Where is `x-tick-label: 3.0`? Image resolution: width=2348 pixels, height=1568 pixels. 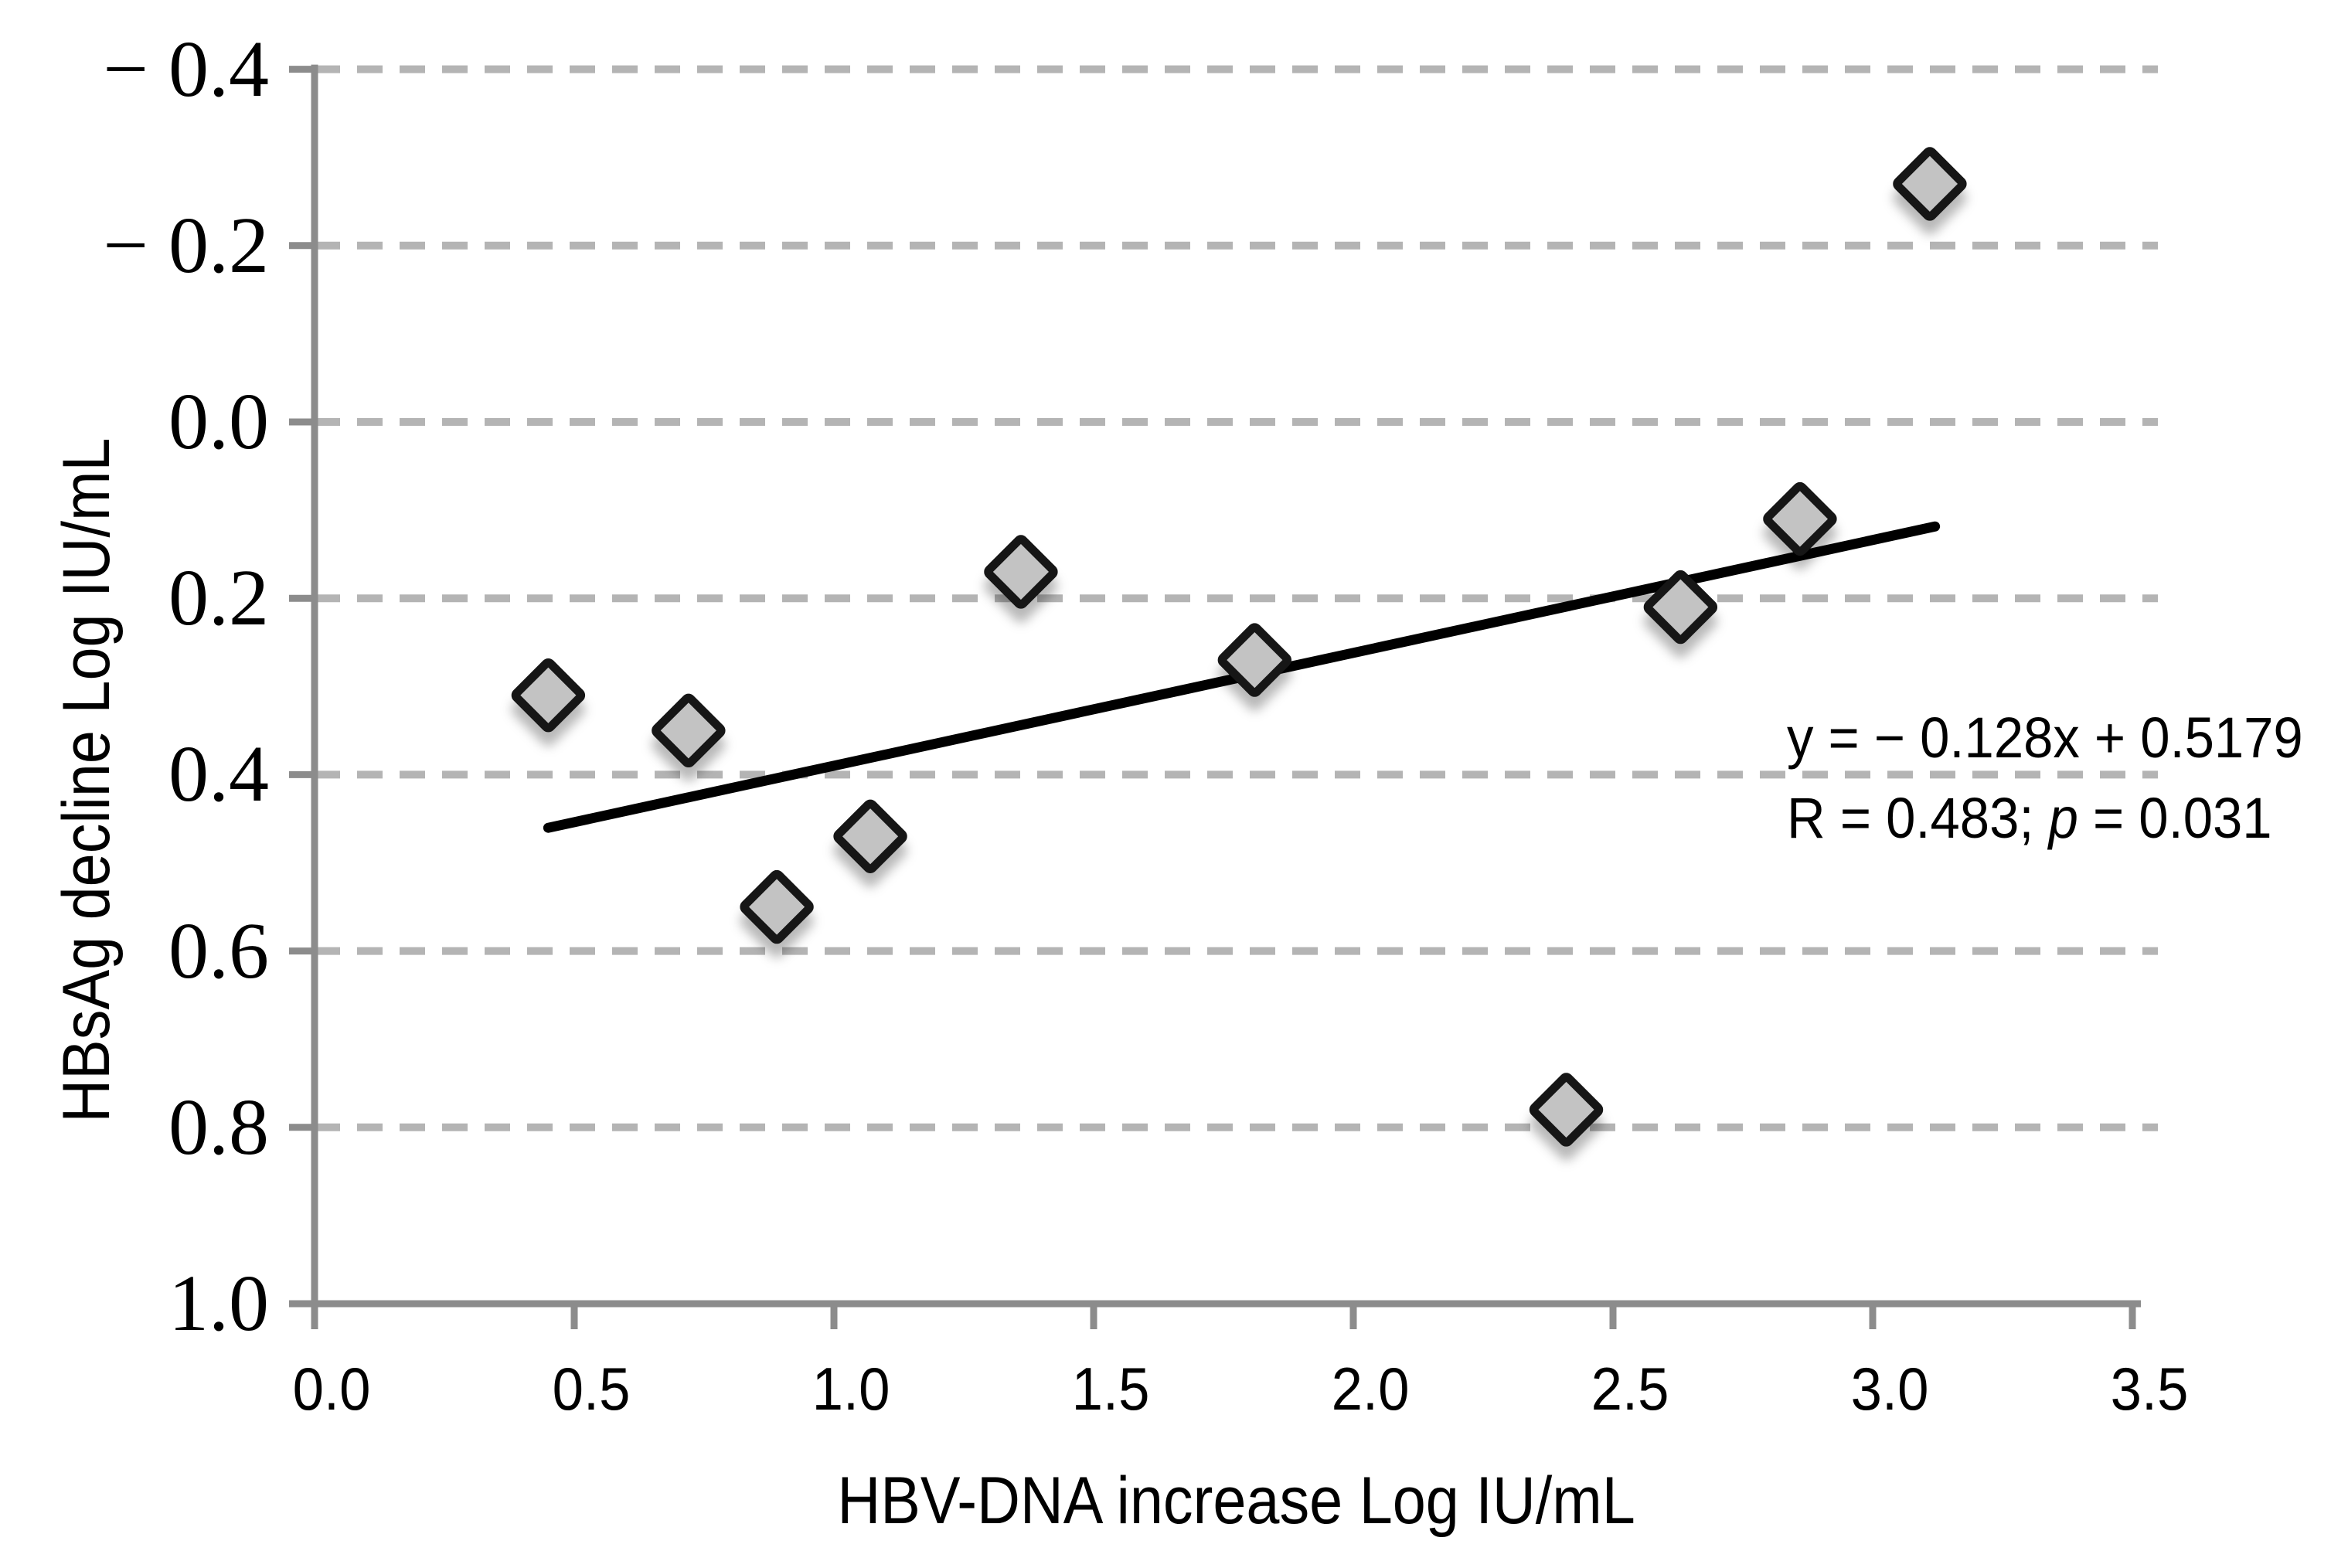 x-tick-label: 3.0 is located at coordinates (1889, 1389).